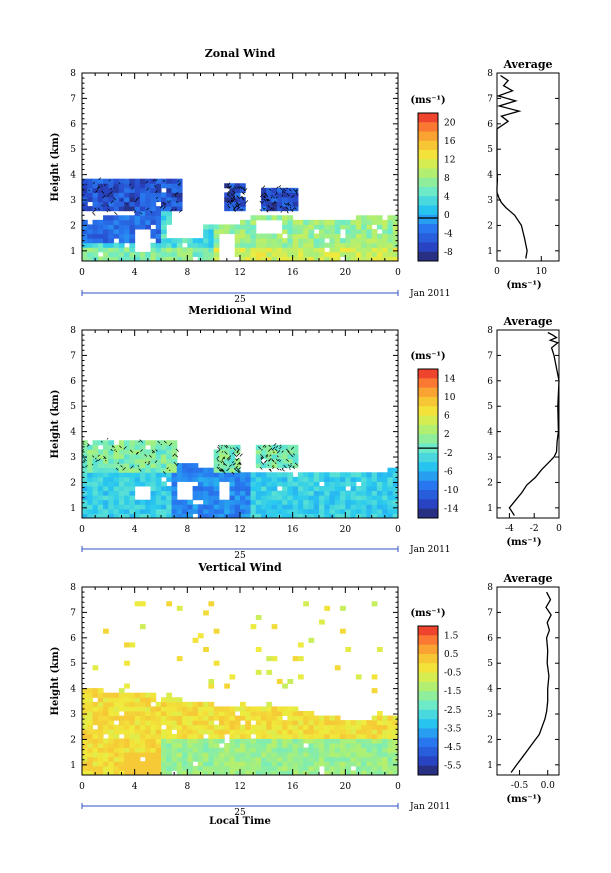  Describe the element at coordinates (559, 529) in the screenshot. I see `avg-x-tick-label: 0` at that location.